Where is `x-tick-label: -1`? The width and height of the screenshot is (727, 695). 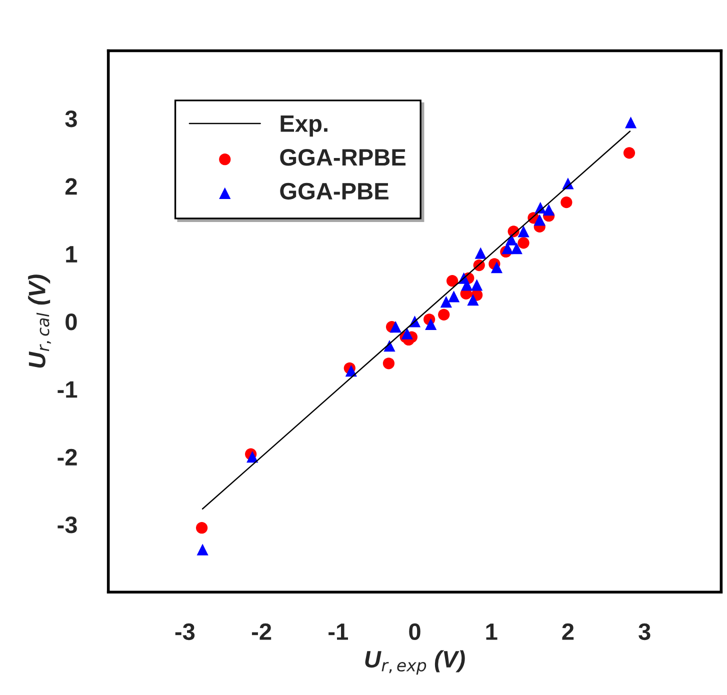 x-tick-label: -1 is located at coordinates (338, 632).